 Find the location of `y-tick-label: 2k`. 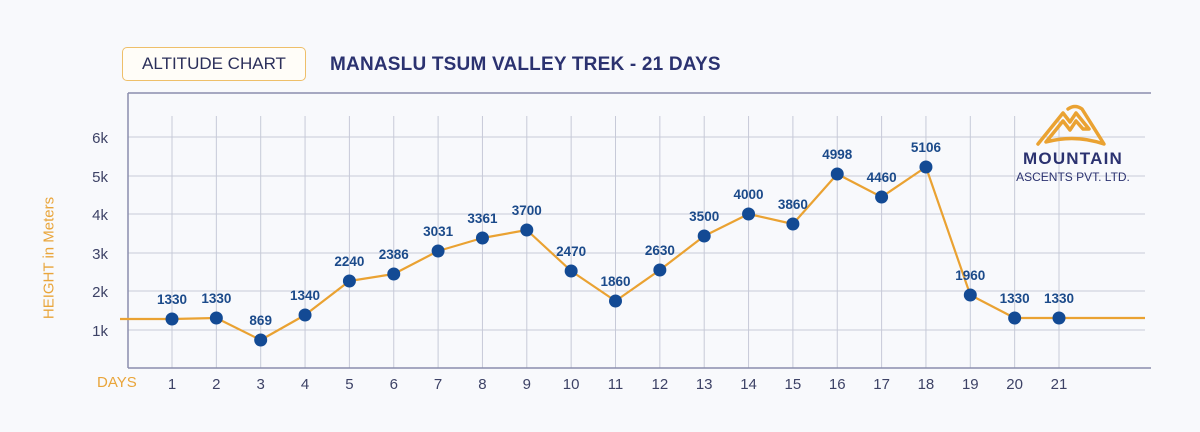

y-tick-label: 2k is located at coordinates (100, 292).